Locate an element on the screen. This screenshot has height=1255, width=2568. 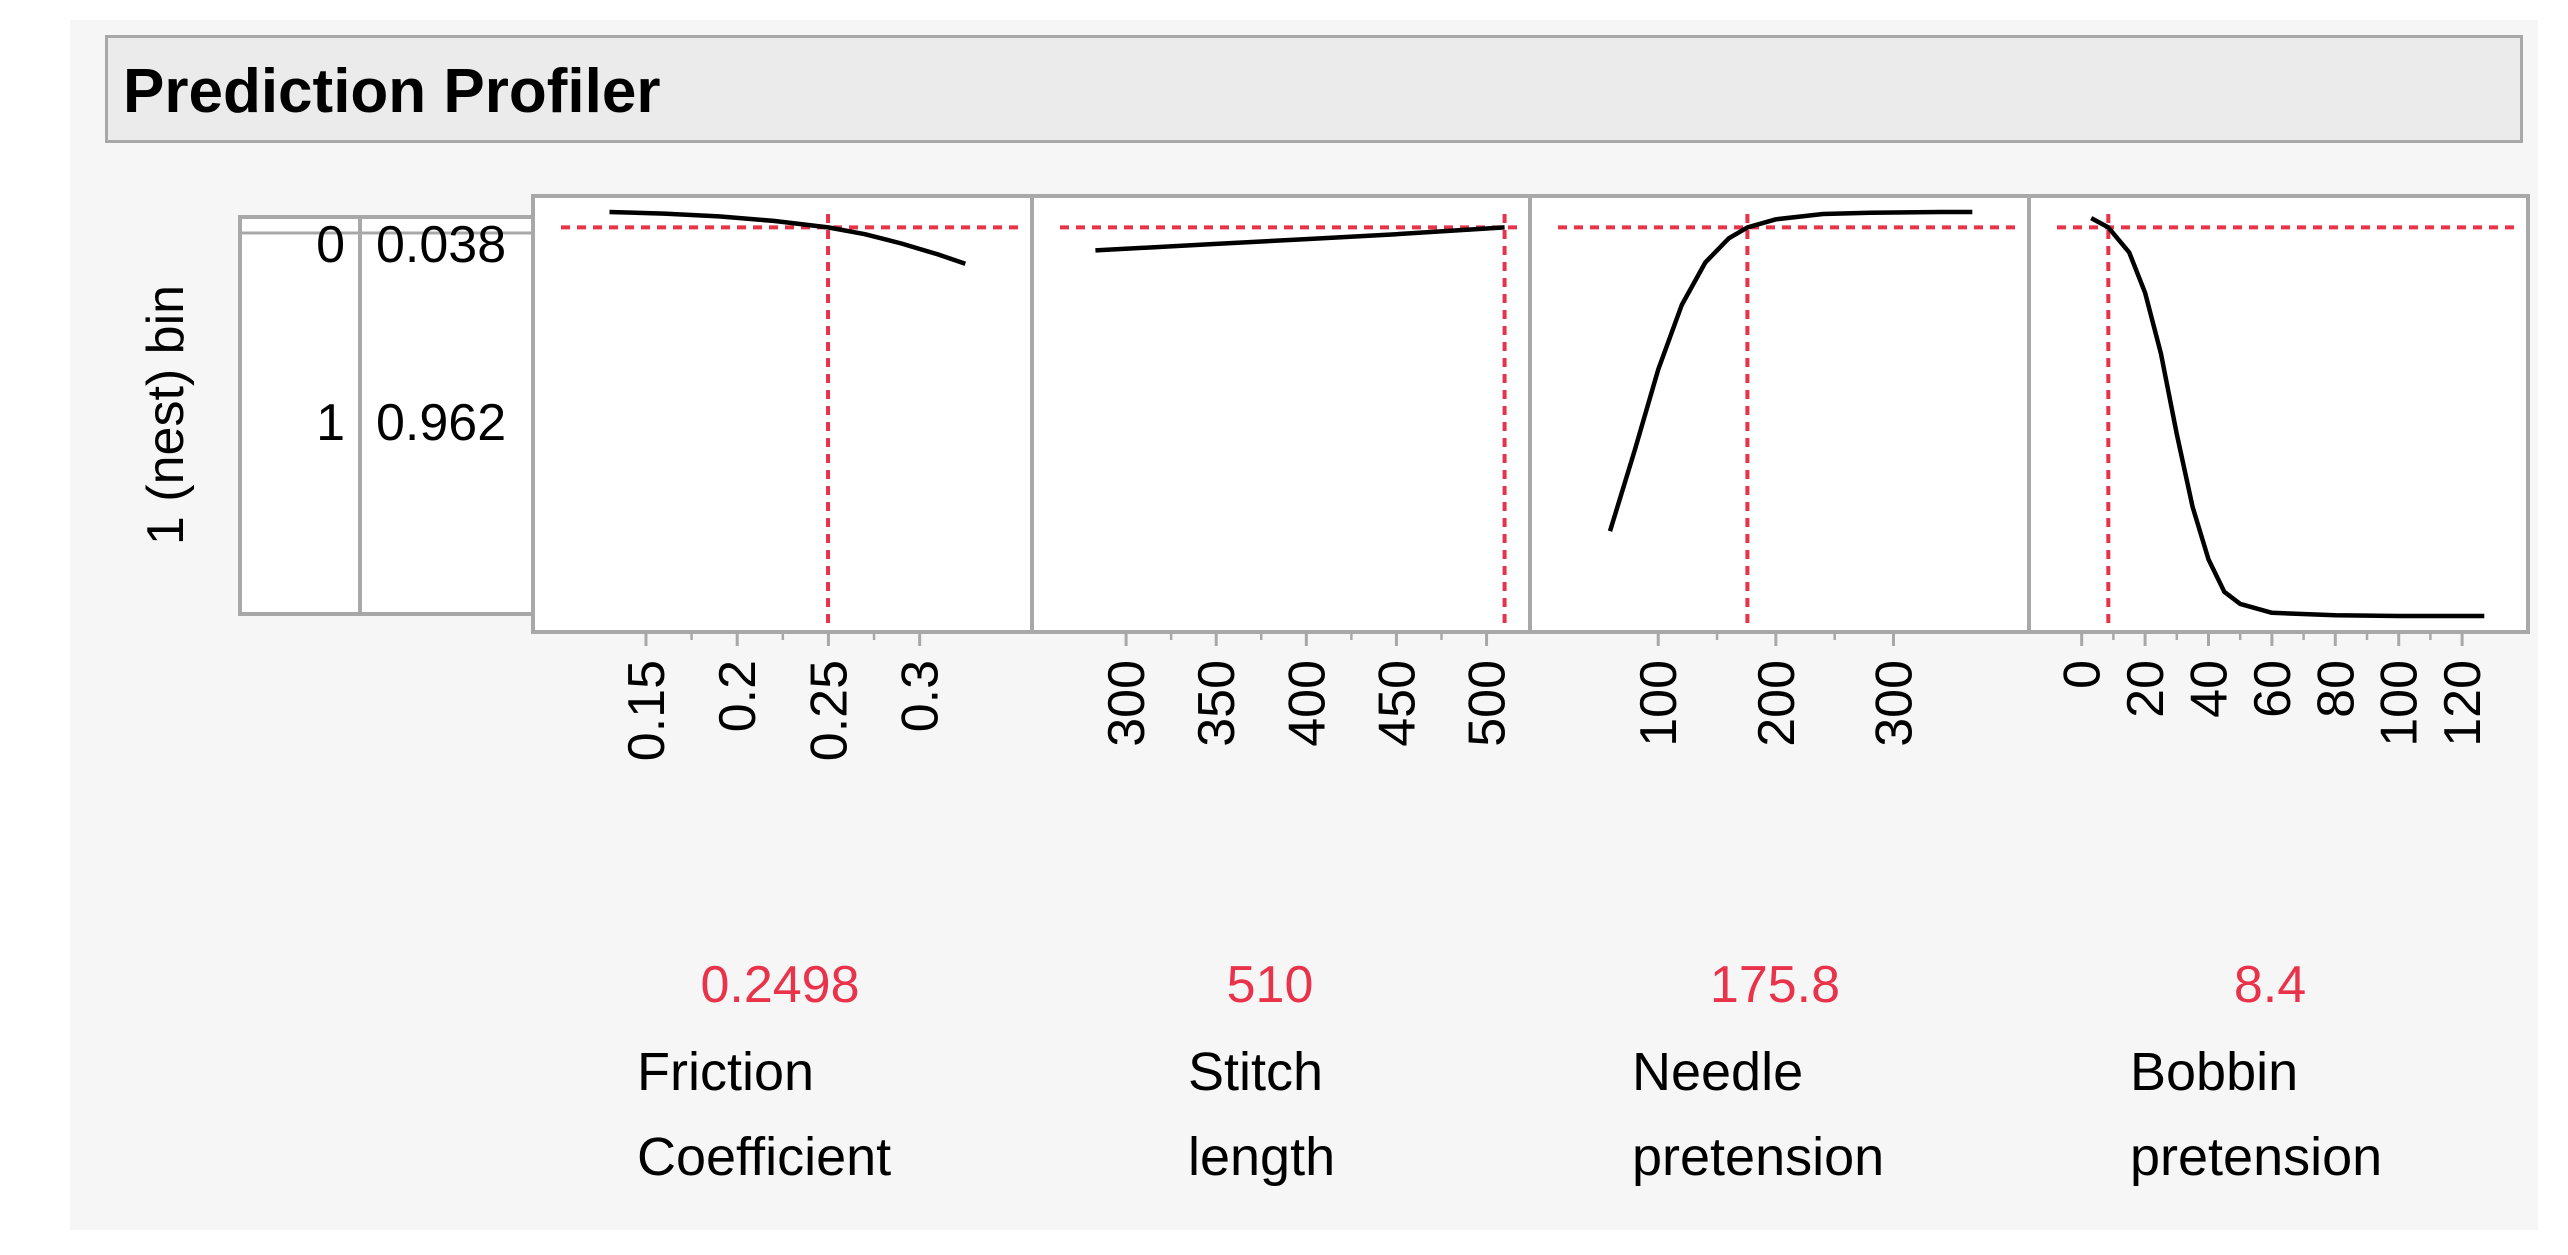
factor-label-bobbin-line2: pretension is located at coordinates (2256, 1157).